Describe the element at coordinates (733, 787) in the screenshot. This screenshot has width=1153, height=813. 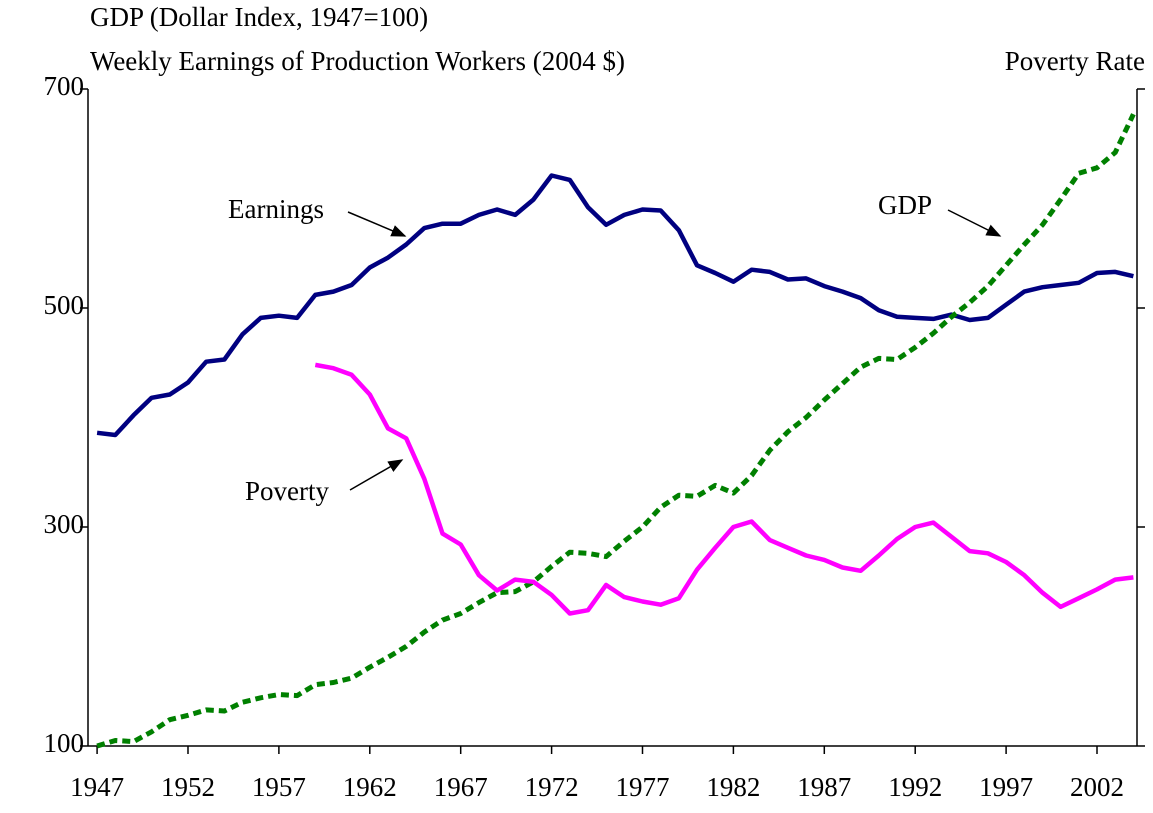
I see `x-tick-label: 1982` at that location.